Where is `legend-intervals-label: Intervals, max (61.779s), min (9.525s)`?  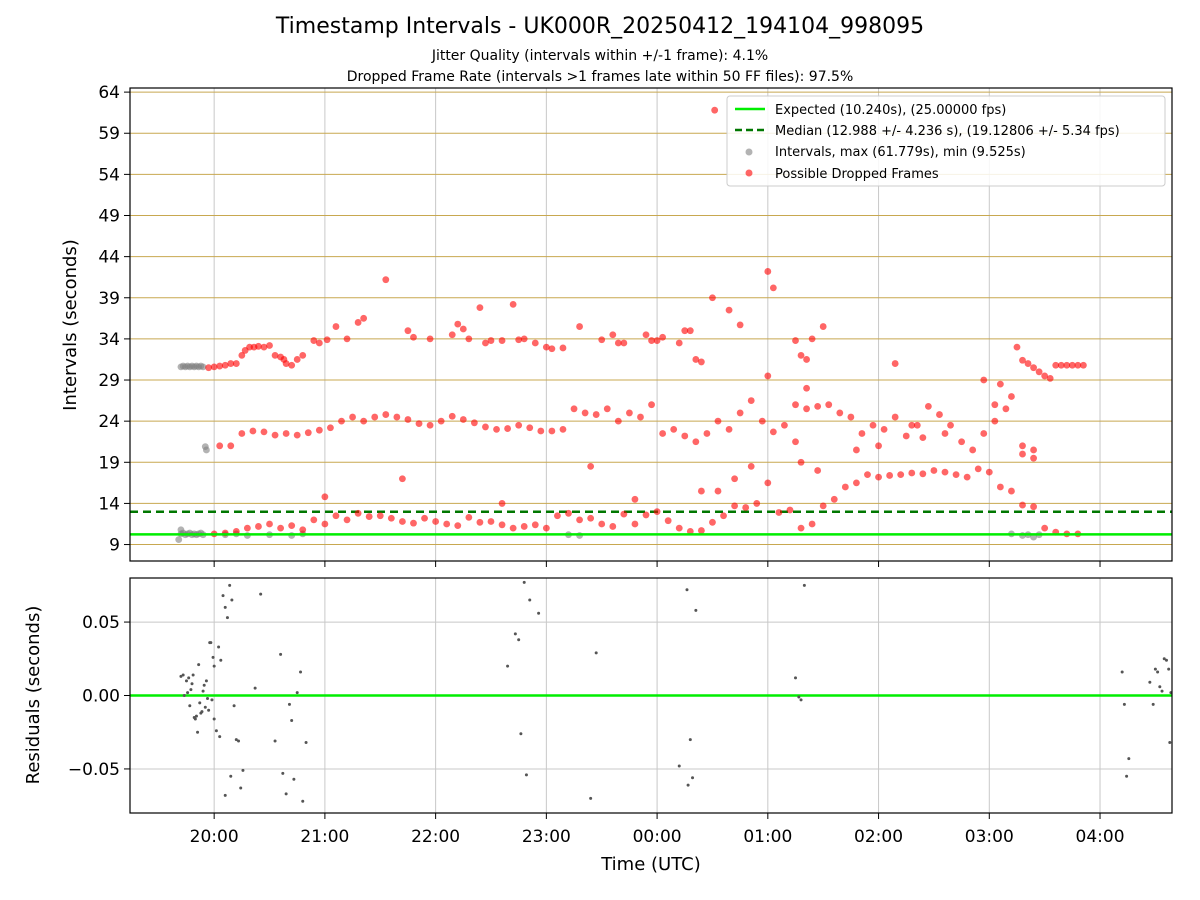
legend-intervals-label: Intervals, max (61.779s), min (9.525s) is located at coordinates (900, 152).